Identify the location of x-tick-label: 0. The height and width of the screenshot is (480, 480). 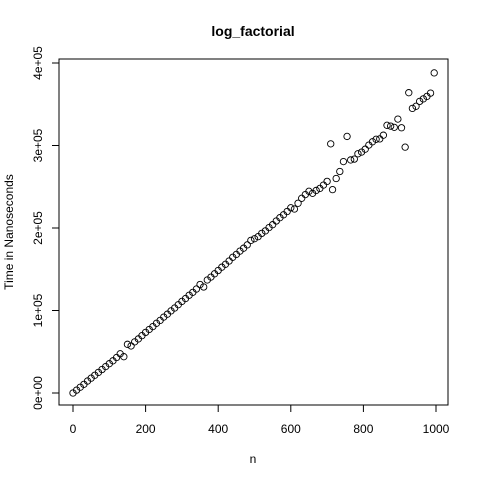
(73, 429).